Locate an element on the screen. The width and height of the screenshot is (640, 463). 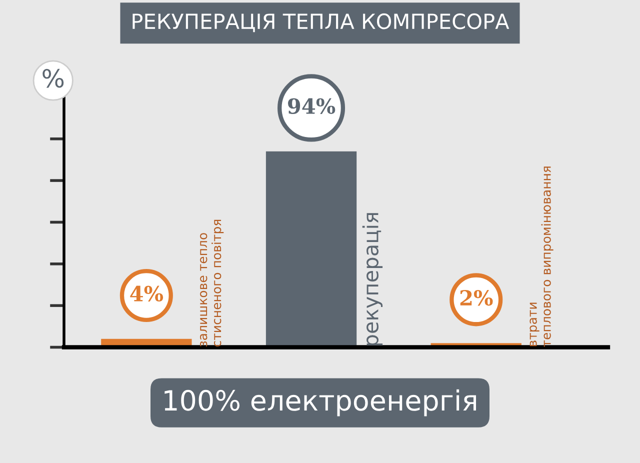
data-label: 2% is located at coordinates (476, 298).